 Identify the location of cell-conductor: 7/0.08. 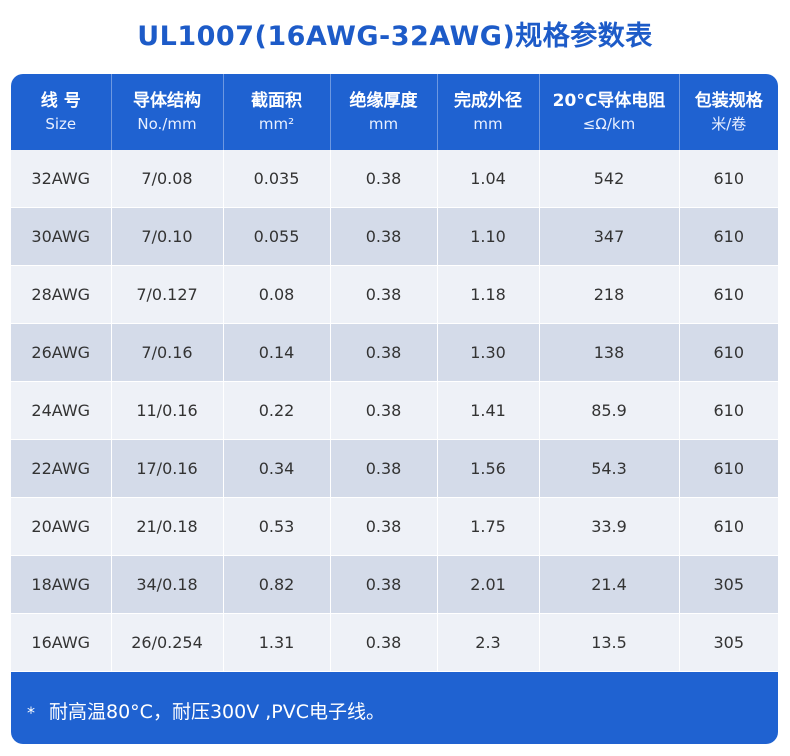
(167, 179).